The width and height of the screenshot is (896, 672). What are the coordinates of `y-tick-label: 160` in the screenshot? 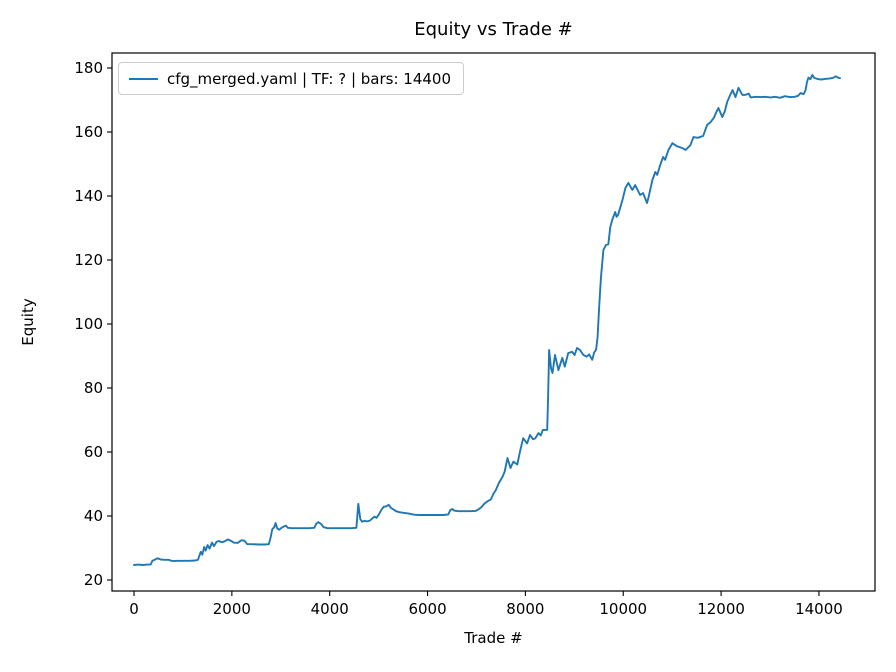 It's located at (88, 132).